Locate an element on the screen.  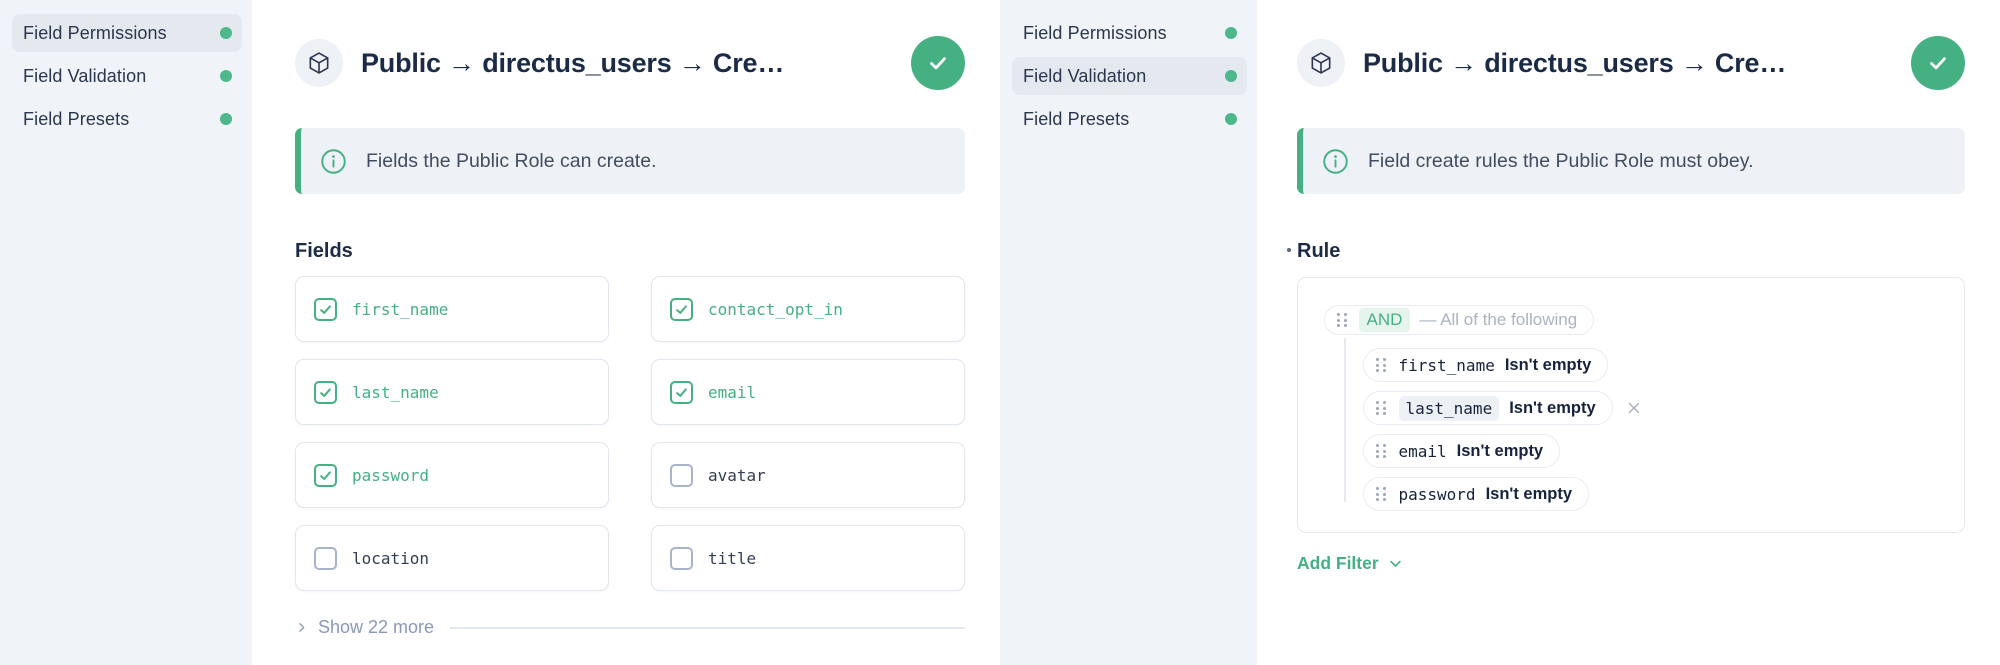
fields-section-label: Fields is located at coordinates (324, 251).